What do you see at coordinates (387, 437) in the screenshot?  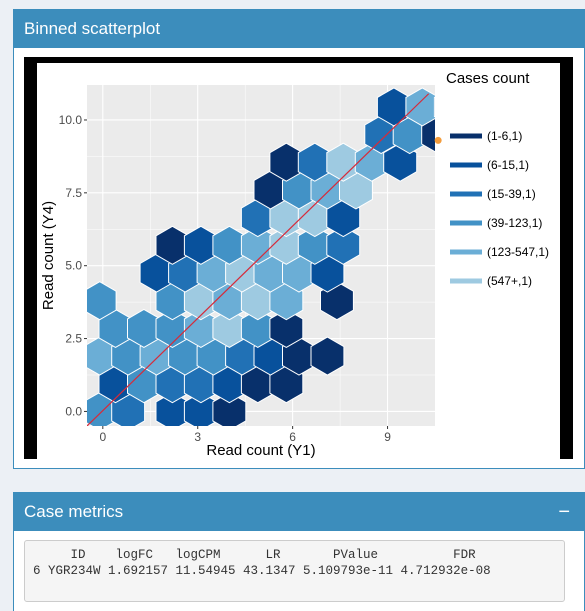 I see `x-tick-label: 9` at bounding box center [387, 437].